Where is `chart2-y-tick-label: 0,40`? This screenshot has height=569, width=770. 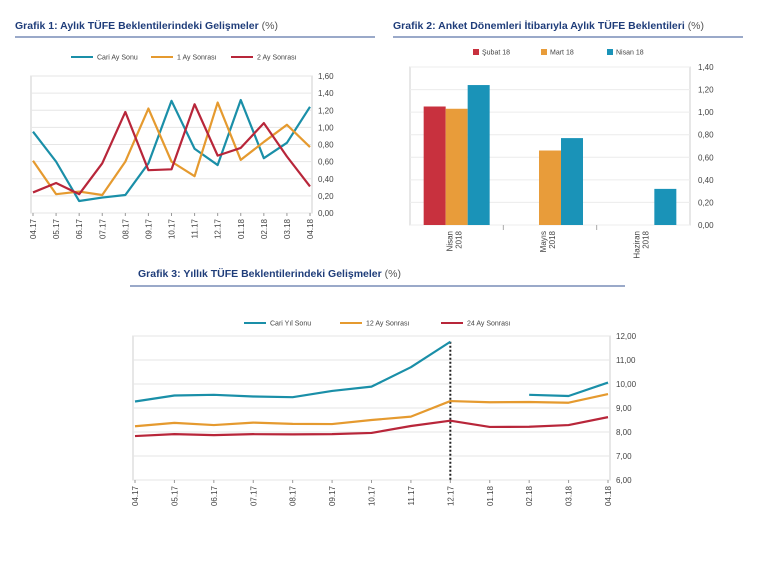
chart2-y-tick-label: 0,40 is located at coordinates (706, 180).